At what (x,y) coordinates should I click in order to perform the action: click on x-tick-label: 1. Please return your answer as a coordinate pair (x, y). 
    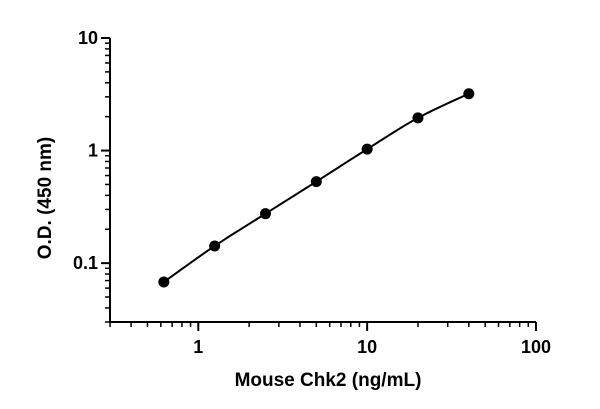
    Looking at the image, I should click on (198, 347).